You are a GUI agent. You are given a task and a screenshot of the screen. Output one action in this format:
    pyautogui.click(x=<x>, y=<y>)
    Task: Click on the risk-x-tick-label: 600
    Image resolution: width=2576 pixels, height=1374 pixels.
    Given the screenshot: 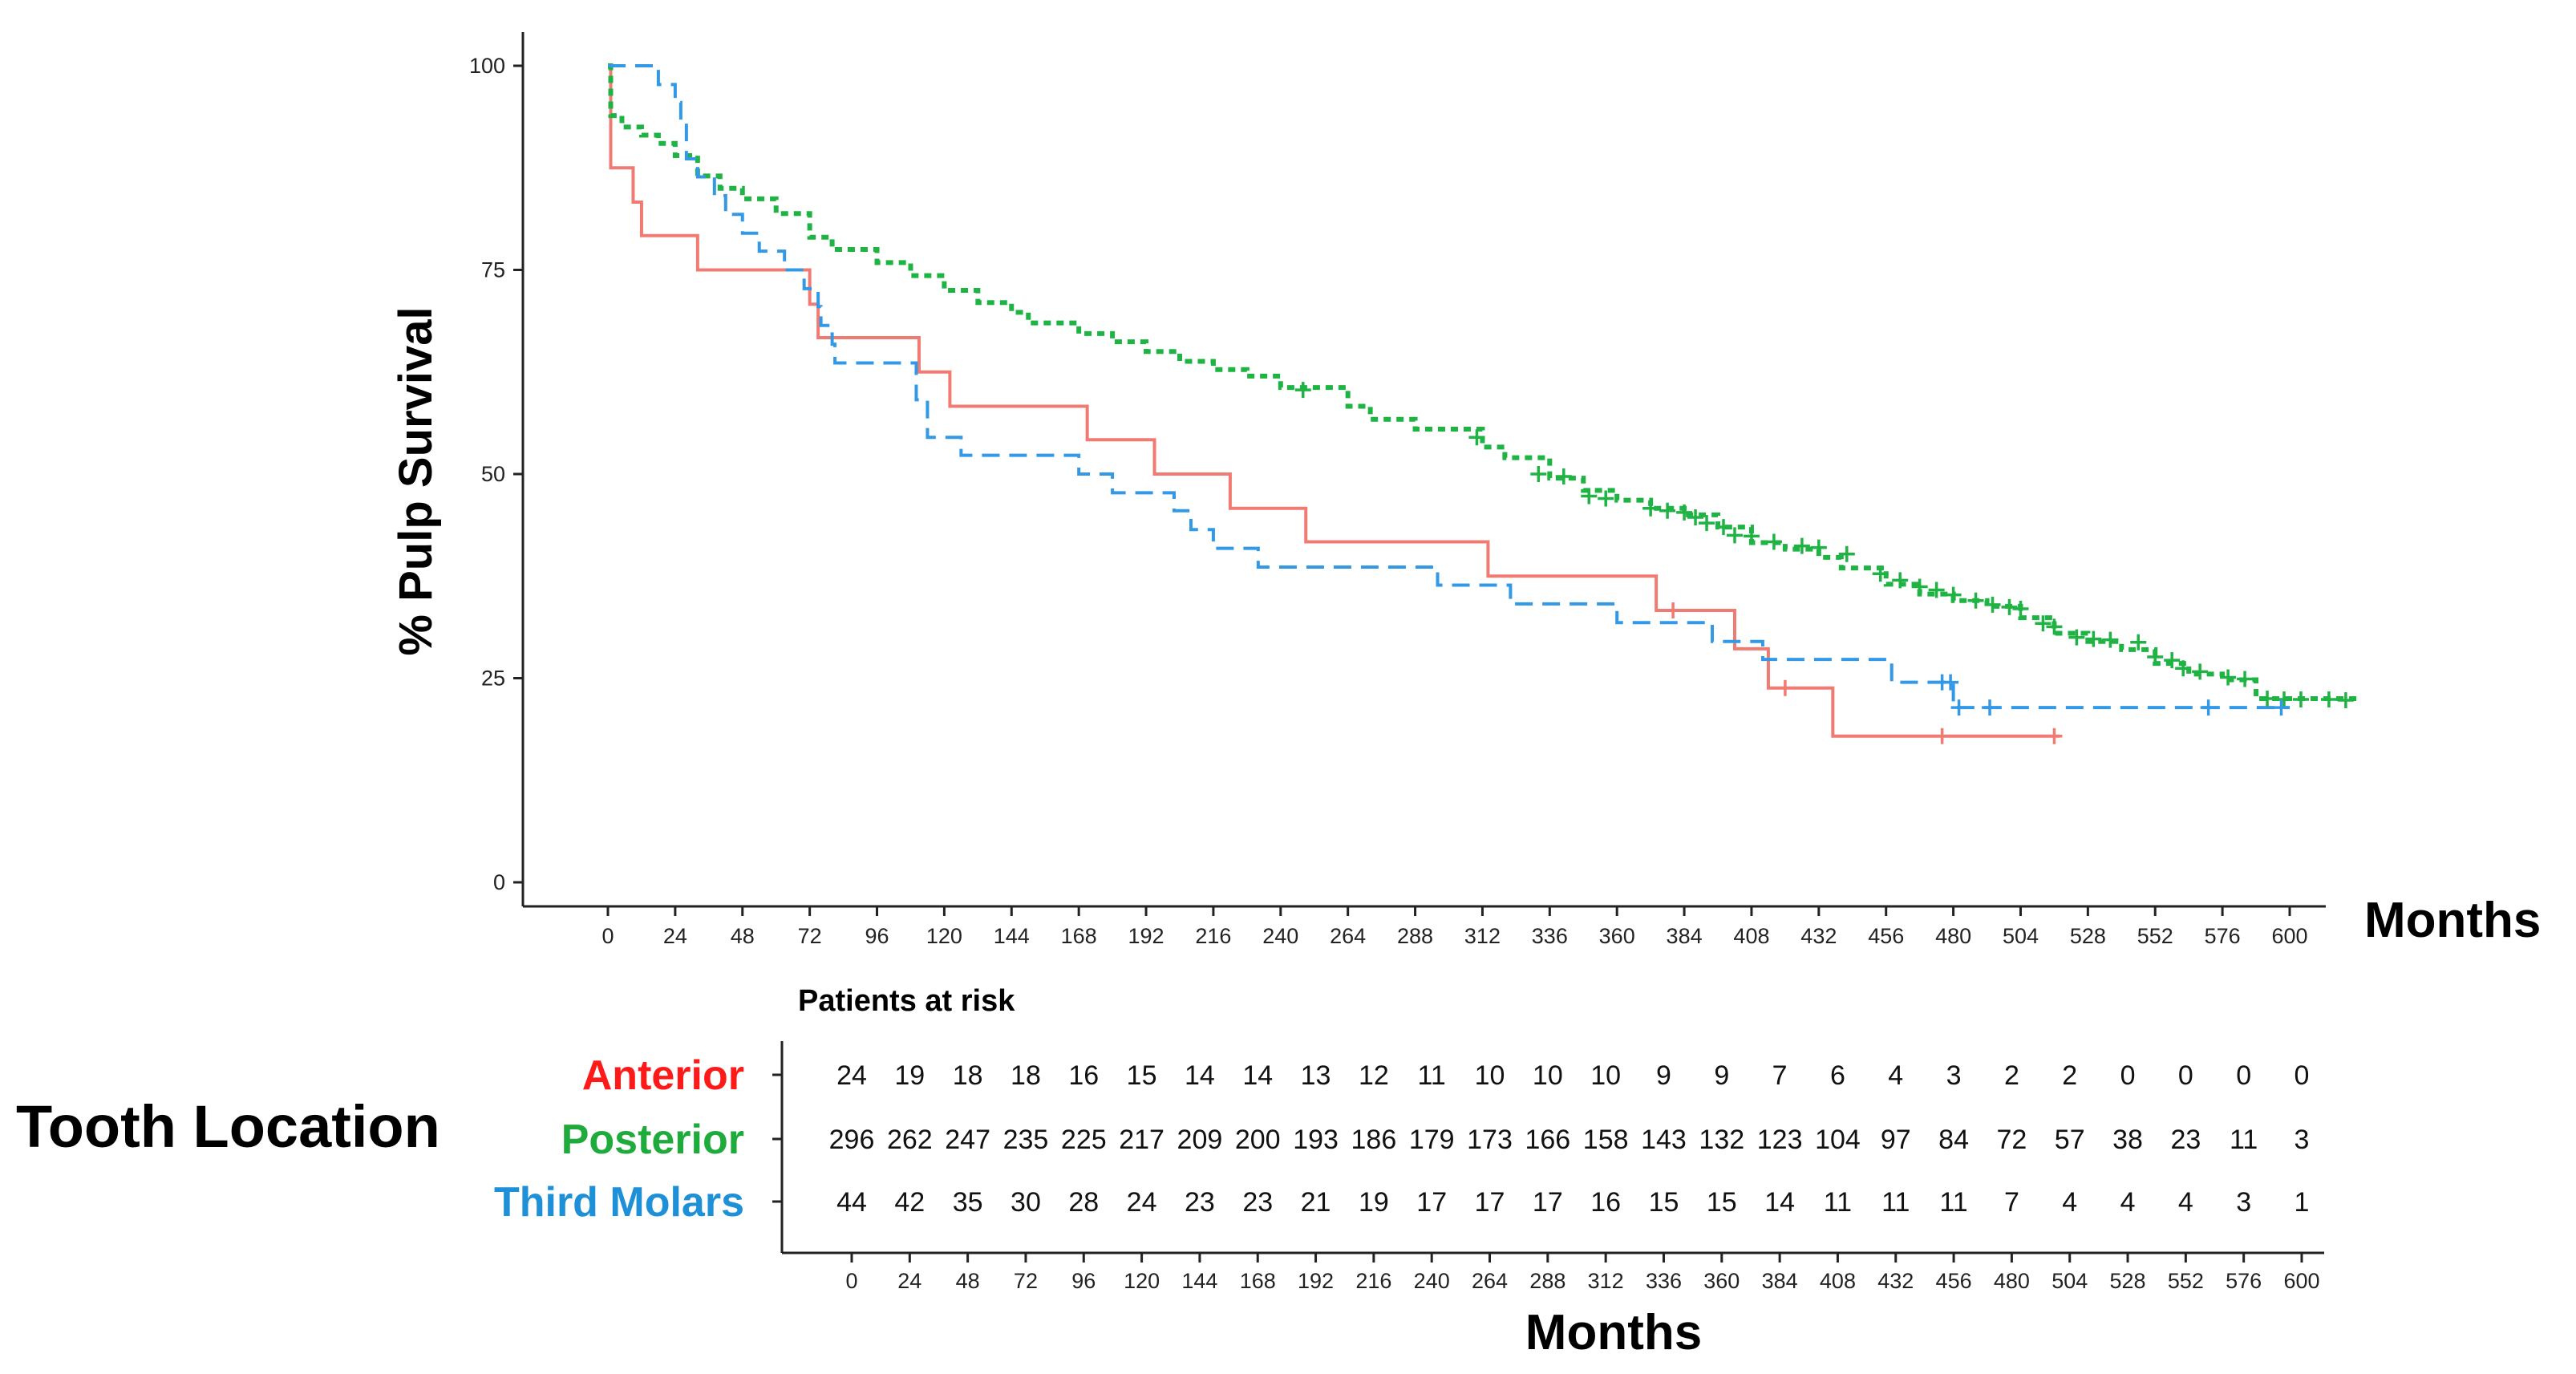 What is the action you would take?
    pyautogui.click(x=2301, y=1281)
    